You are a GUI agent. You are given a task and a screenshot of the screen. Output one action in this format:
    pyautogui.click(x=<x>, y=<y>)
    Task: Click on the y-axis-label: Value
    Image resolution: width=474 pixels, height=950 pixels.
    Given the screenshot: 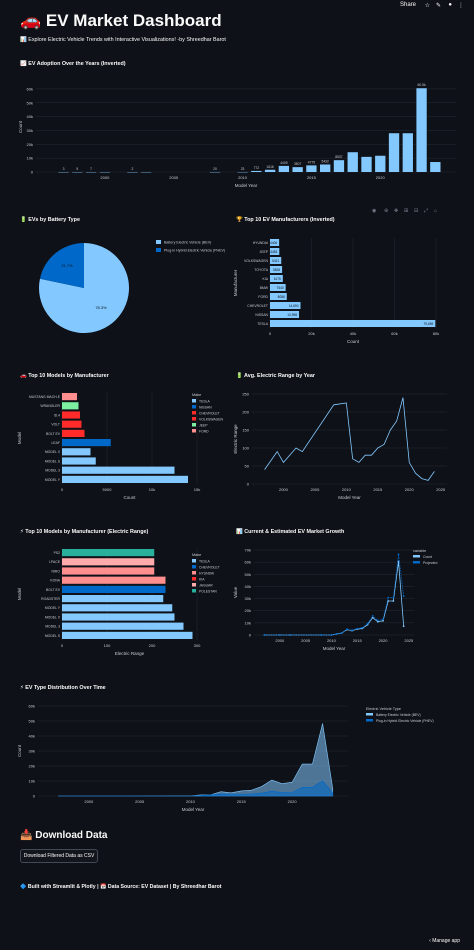 What is the action you would take?
    pyautogui.click(x=235, y=592)
    